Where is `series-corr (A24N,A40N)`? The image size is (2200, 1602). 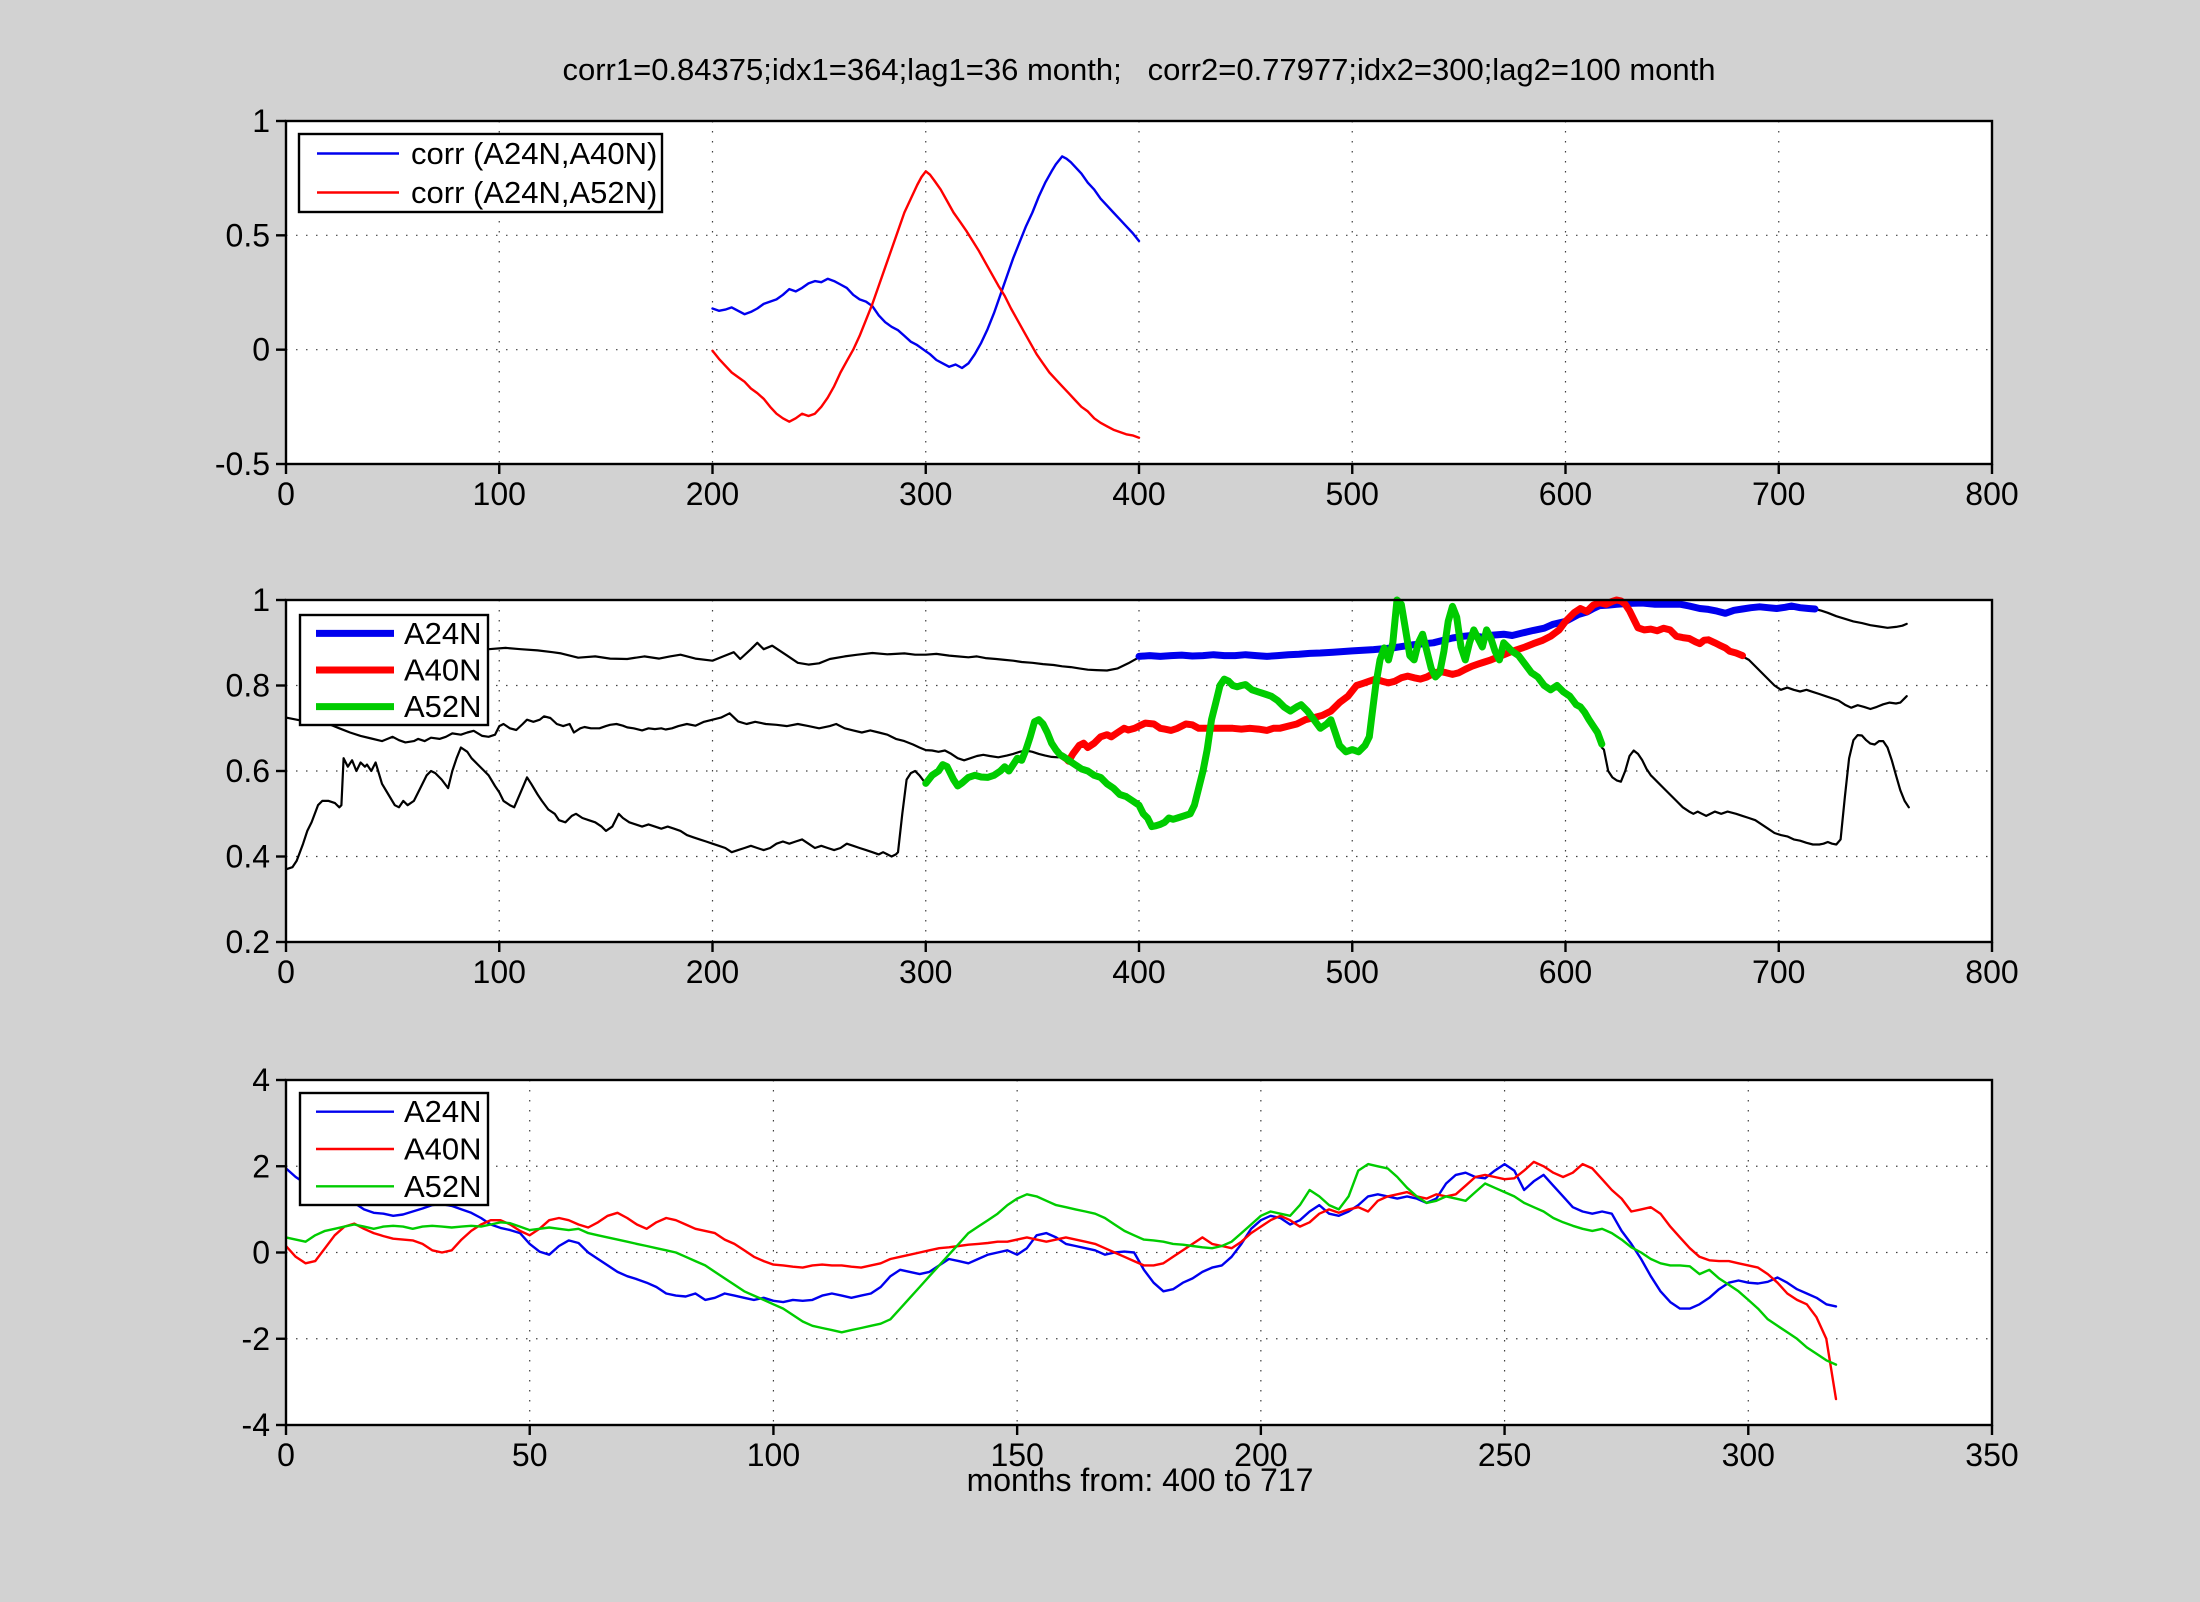 series-corr (A24N,A40N) is located at coordinates (926, 262).